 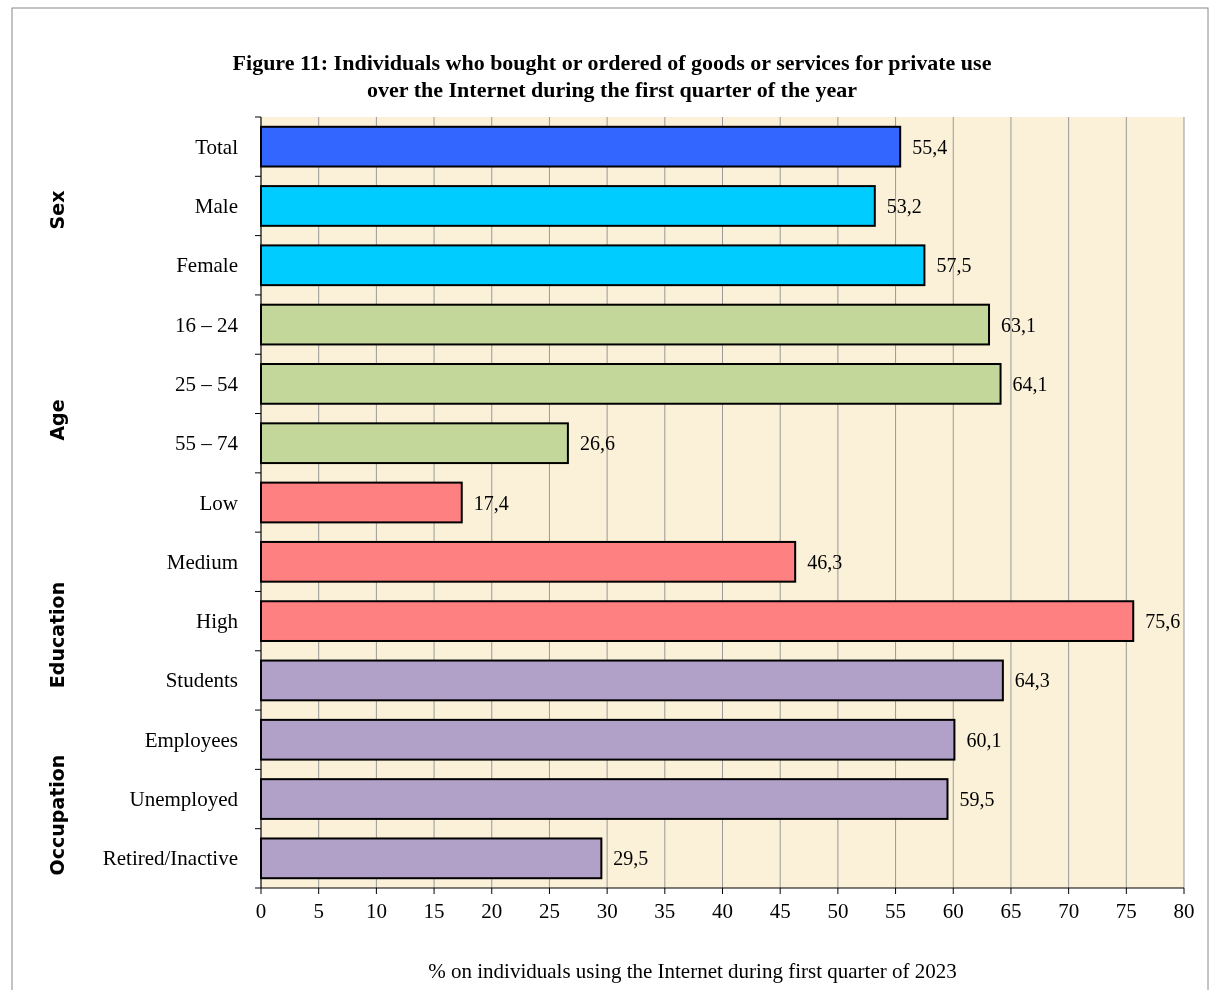 What do you see at coordinates (492, 911) in the screenshot?
I see `x-tick-label: 20` at bounding box center [492, 911].